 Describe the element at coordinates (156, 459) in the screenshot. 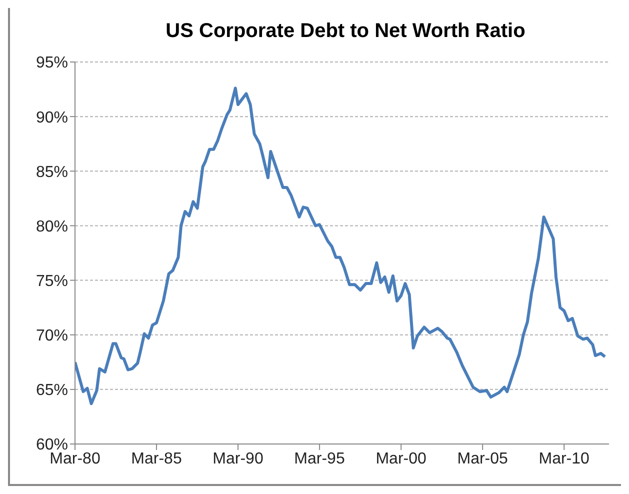

I see `x-tick-label: Mar-85` at that location.